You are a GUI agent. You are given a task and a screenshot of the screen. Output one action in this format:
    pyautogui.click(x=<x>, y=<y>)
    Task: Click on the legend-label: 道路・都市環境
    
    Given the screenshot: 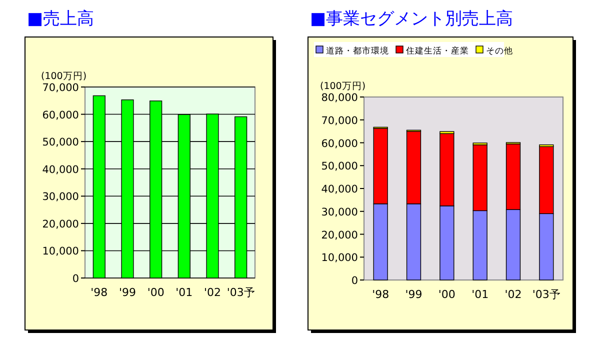 What is the action you would take?
    pyautogui.click(x=357, y=51)
    